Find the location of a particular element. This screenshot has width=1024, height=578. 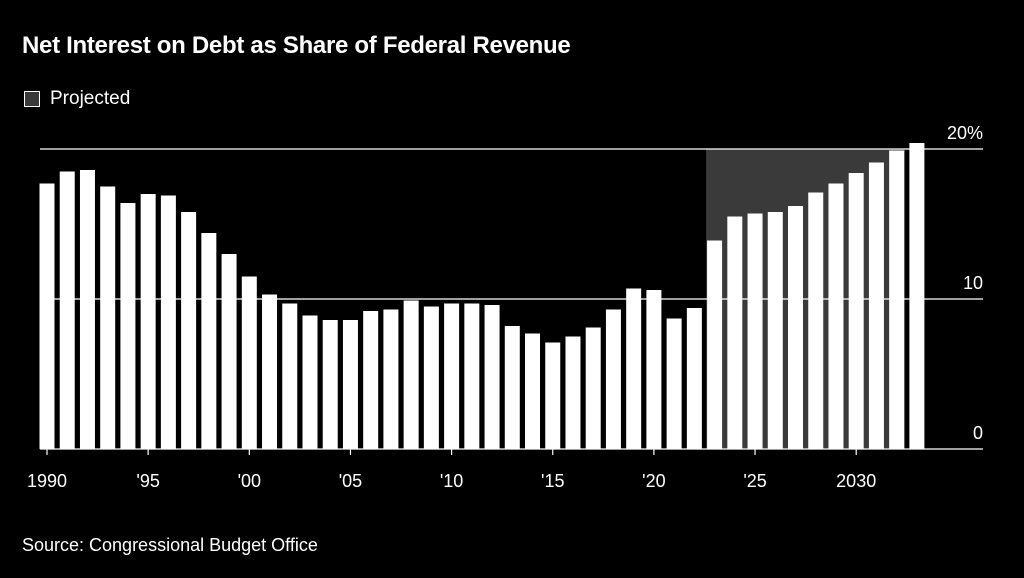

bar-2020 is located at coordinates (654, 369).